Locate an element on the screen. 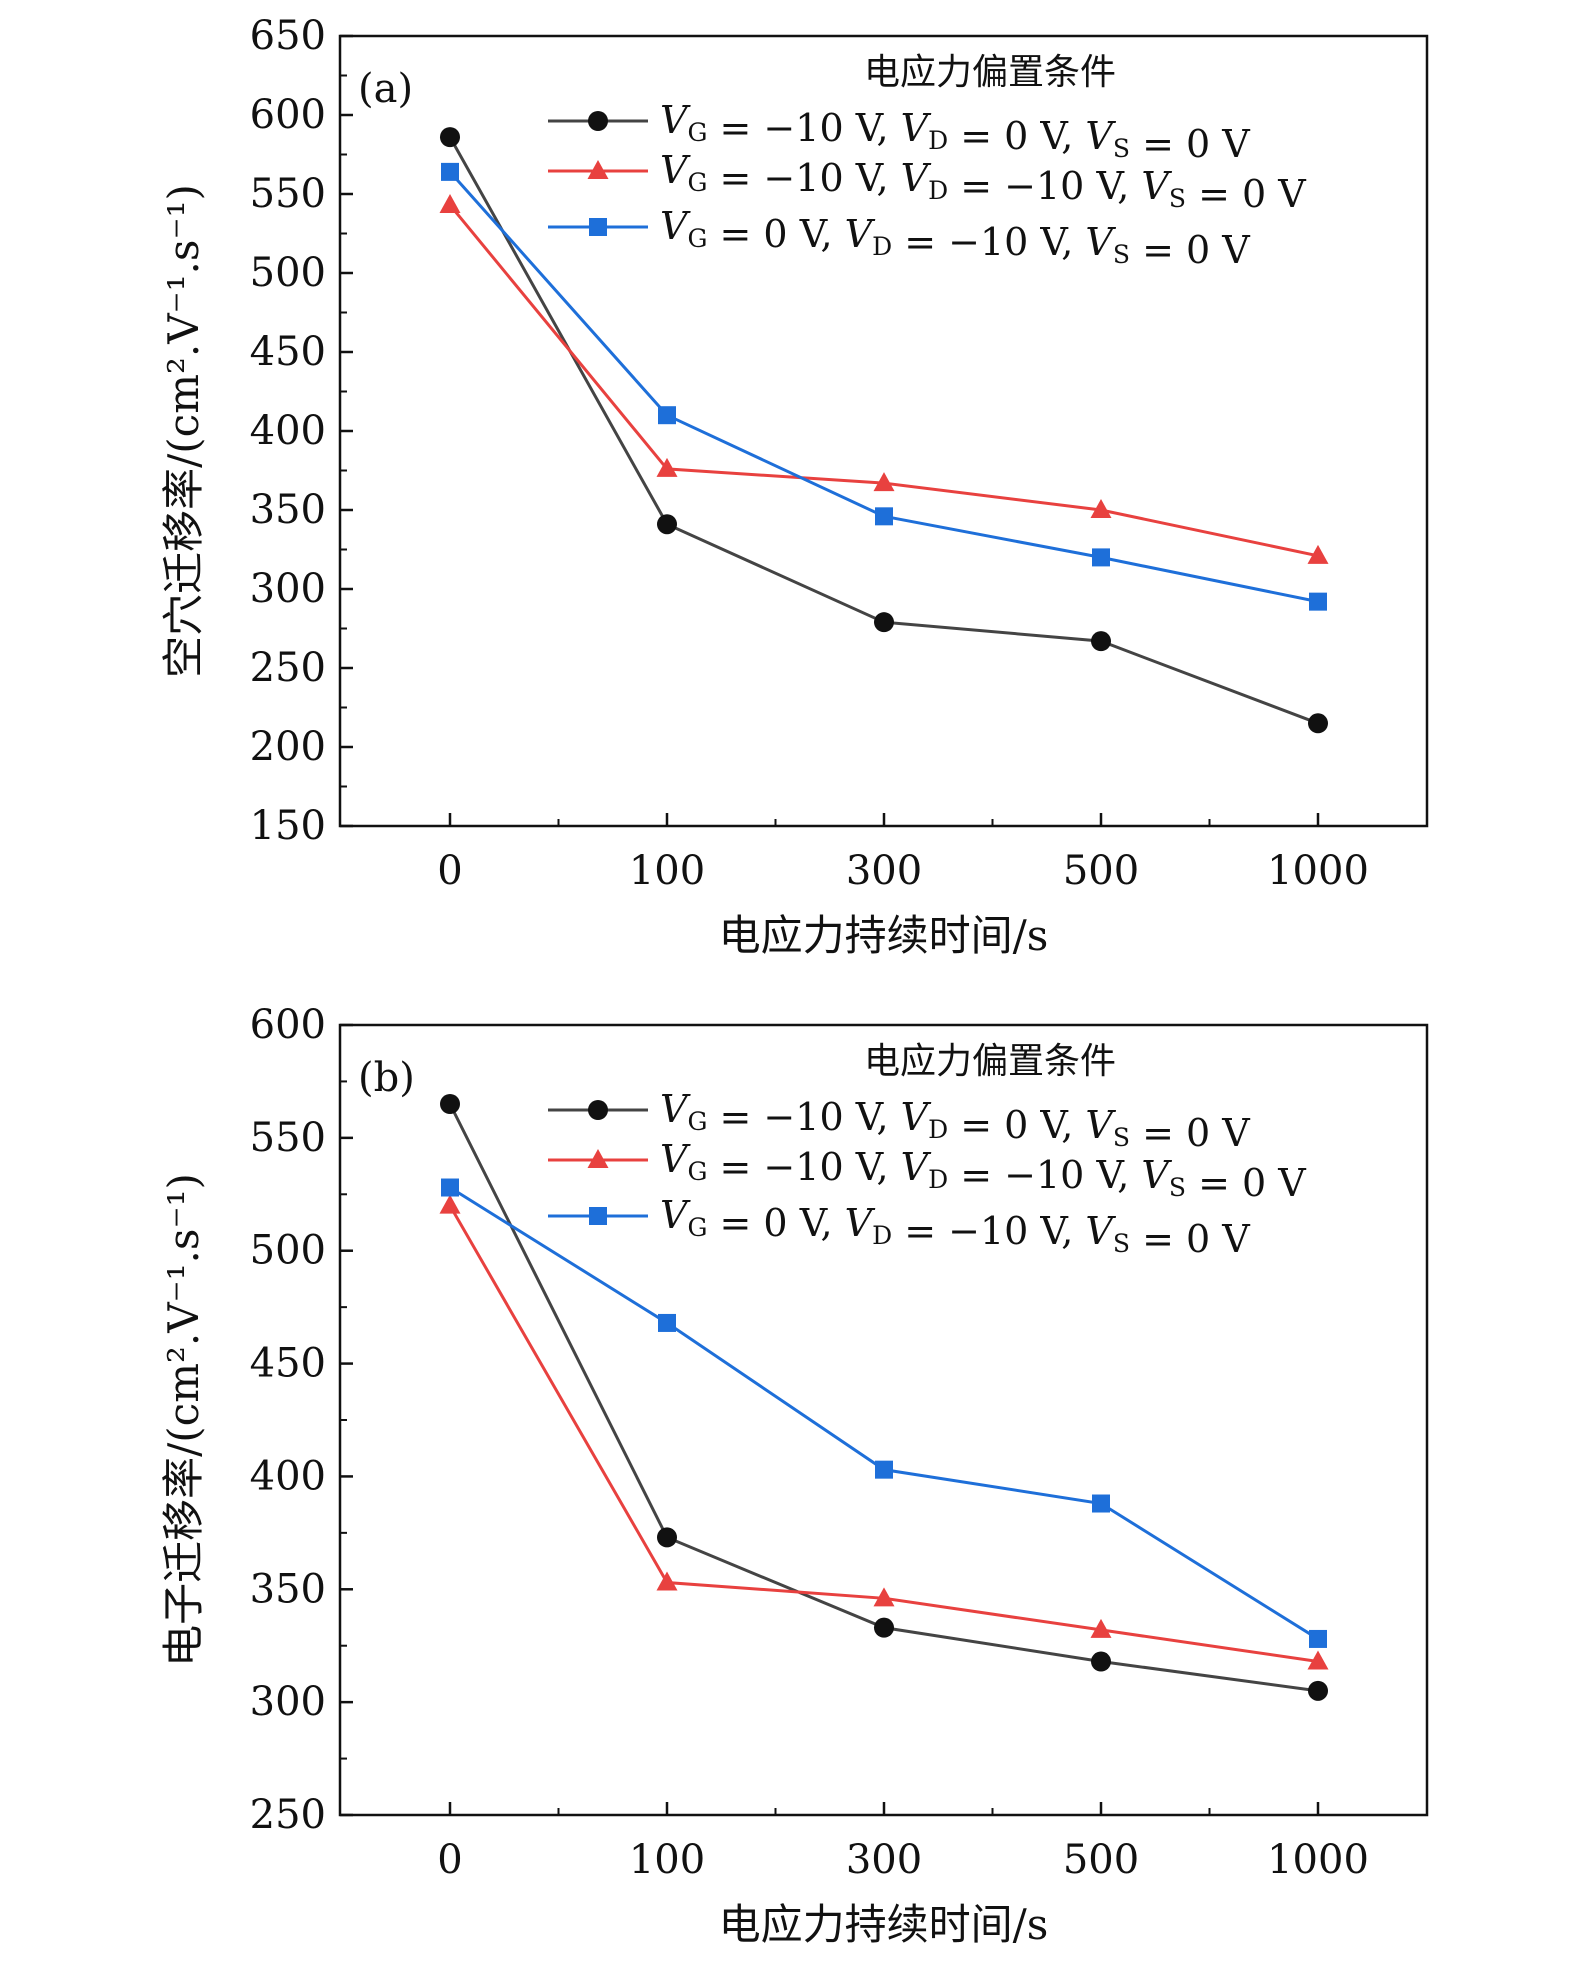  y-tick-label: 200 is located at coordinates (288, 747).